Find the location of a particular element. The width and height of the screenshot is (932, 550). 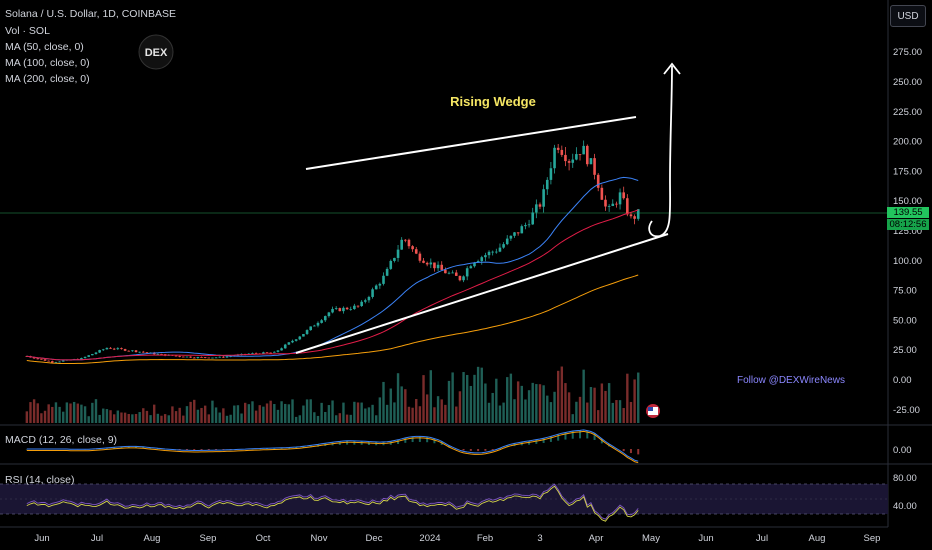

y-tick-label: 150.00 is located at coordinates (907, 201).